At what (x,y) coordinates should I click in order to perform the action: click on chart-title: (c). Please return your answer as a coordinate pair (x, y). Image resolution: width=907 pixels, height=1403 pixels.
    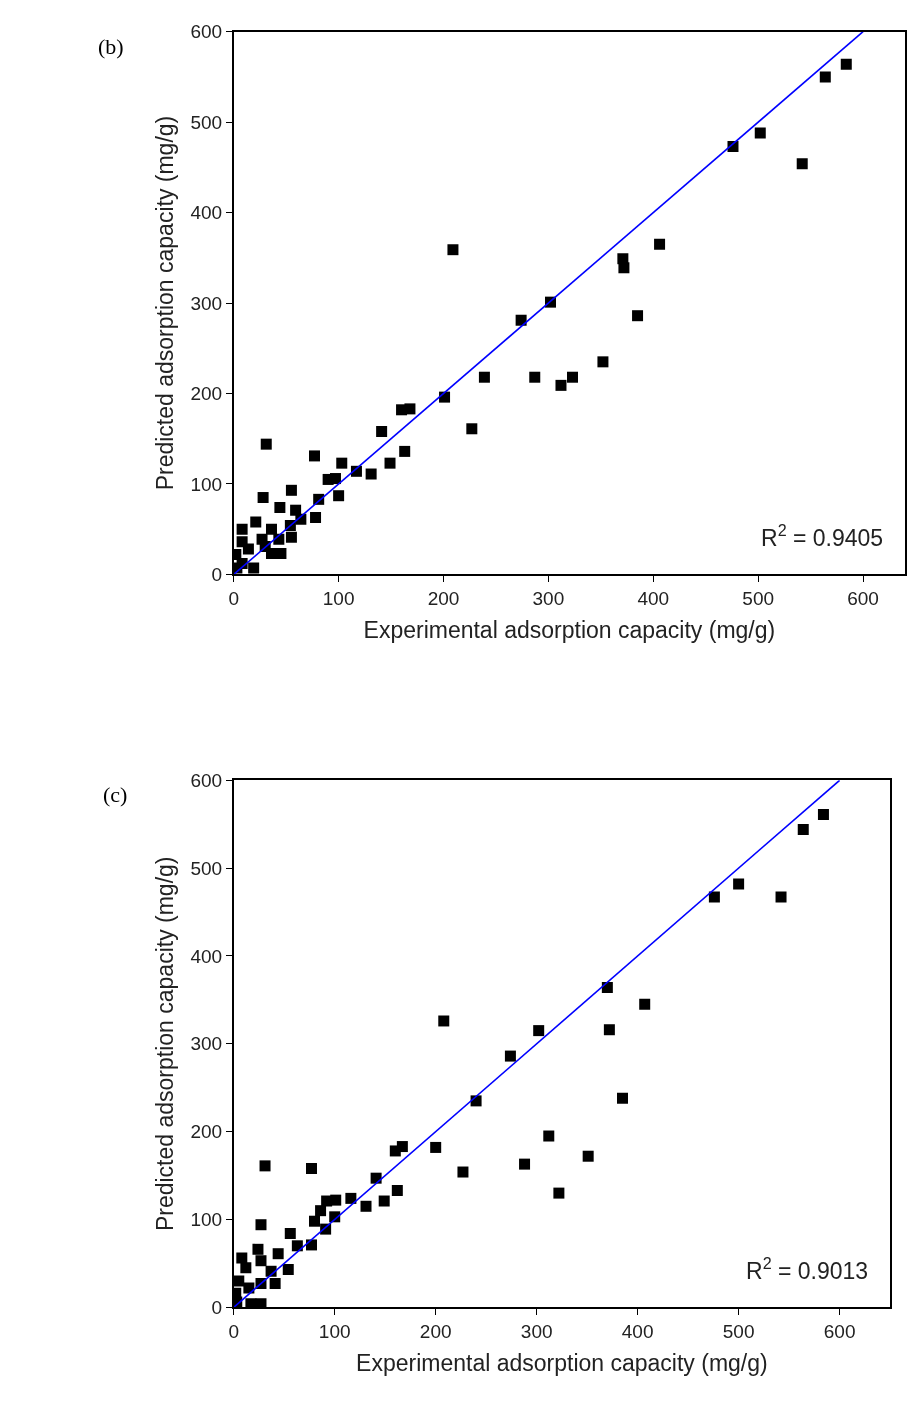
    Looking at the image, I should click on (115, 794).